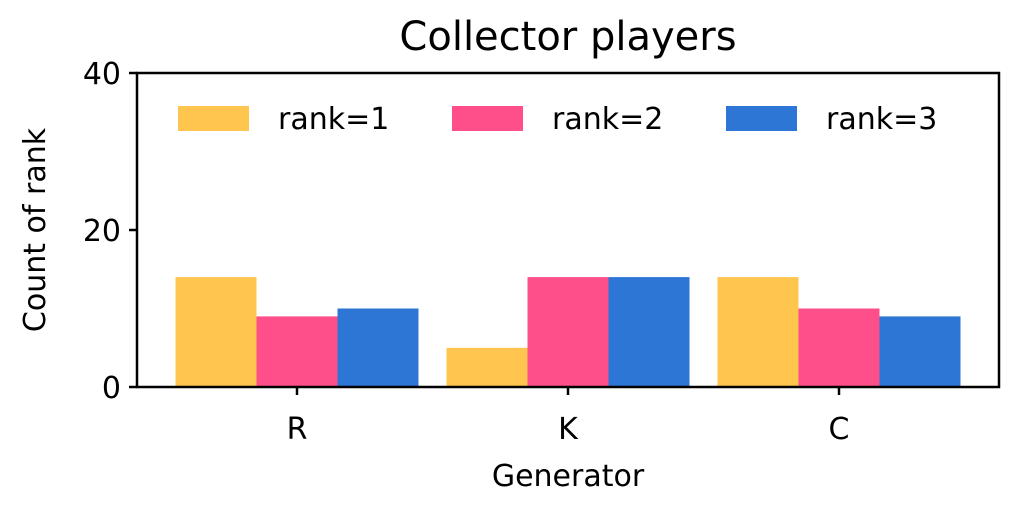 This screenshot has height=516, width=1024. Describe the element at coordinates (881, 119) in the screenshot. I see `legend-label: rank=3` at that location.